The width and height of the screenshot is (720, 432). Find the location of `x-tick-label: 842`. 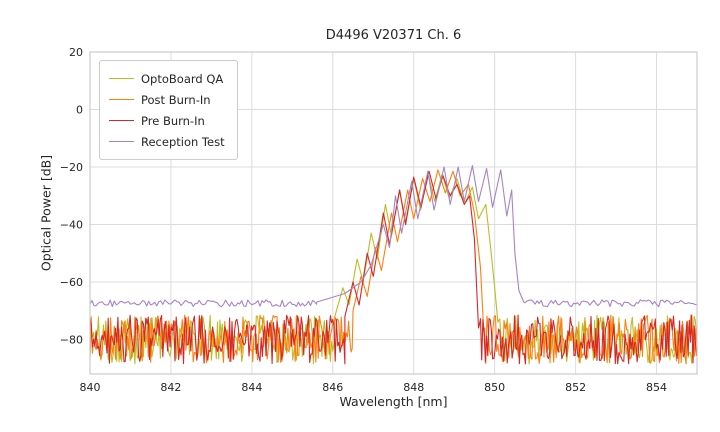

x-tick-label: 842 is located at coordinates (170, 387).